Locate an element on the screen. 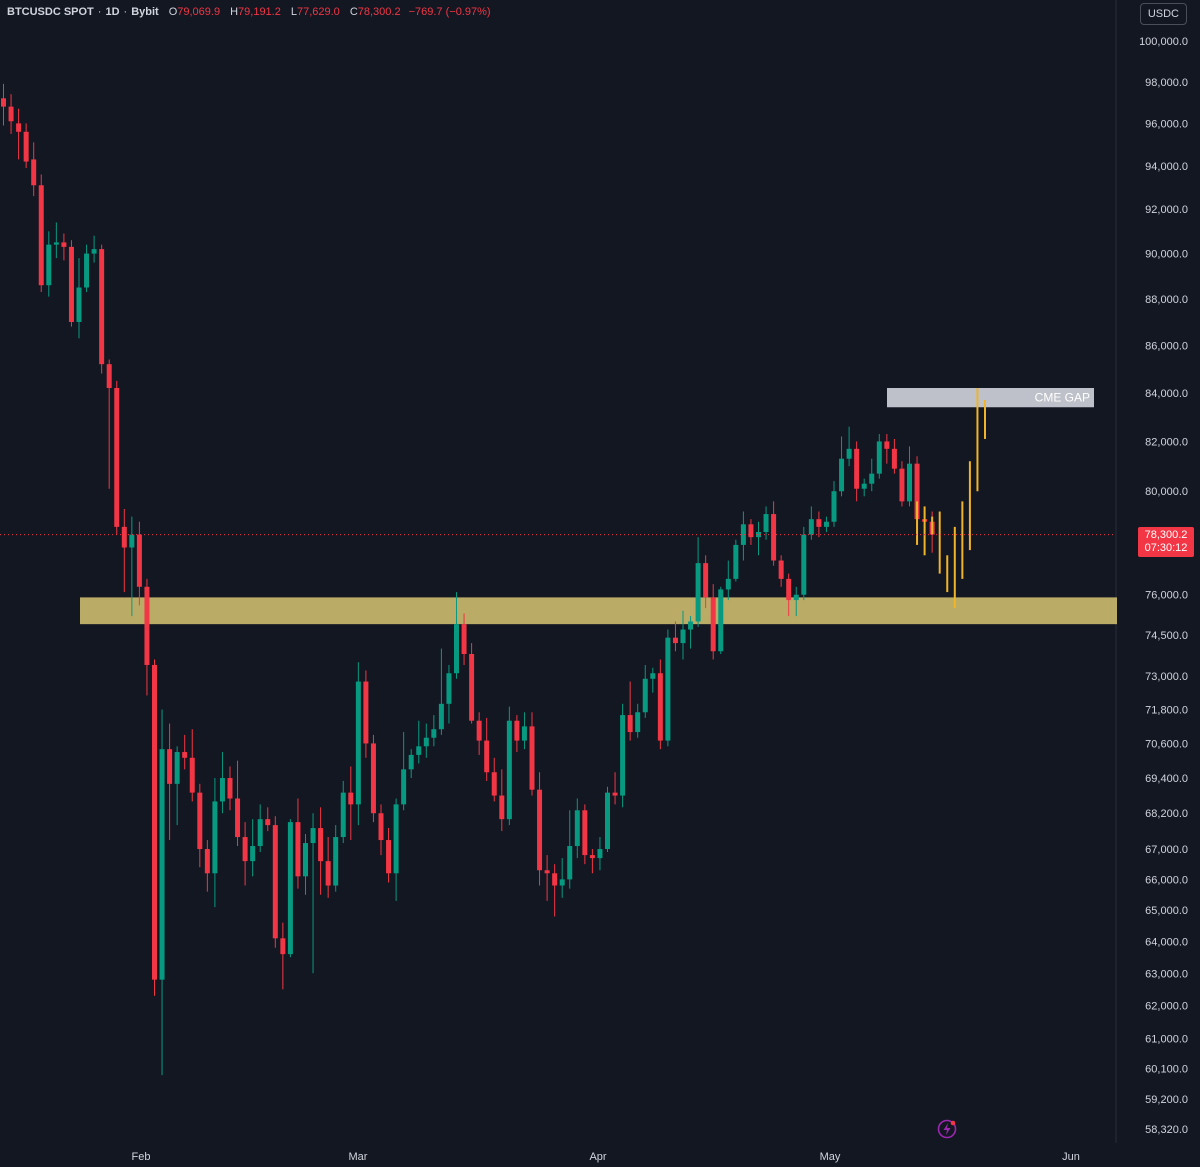  cme-gap-box is located at coordinates (990, 397).